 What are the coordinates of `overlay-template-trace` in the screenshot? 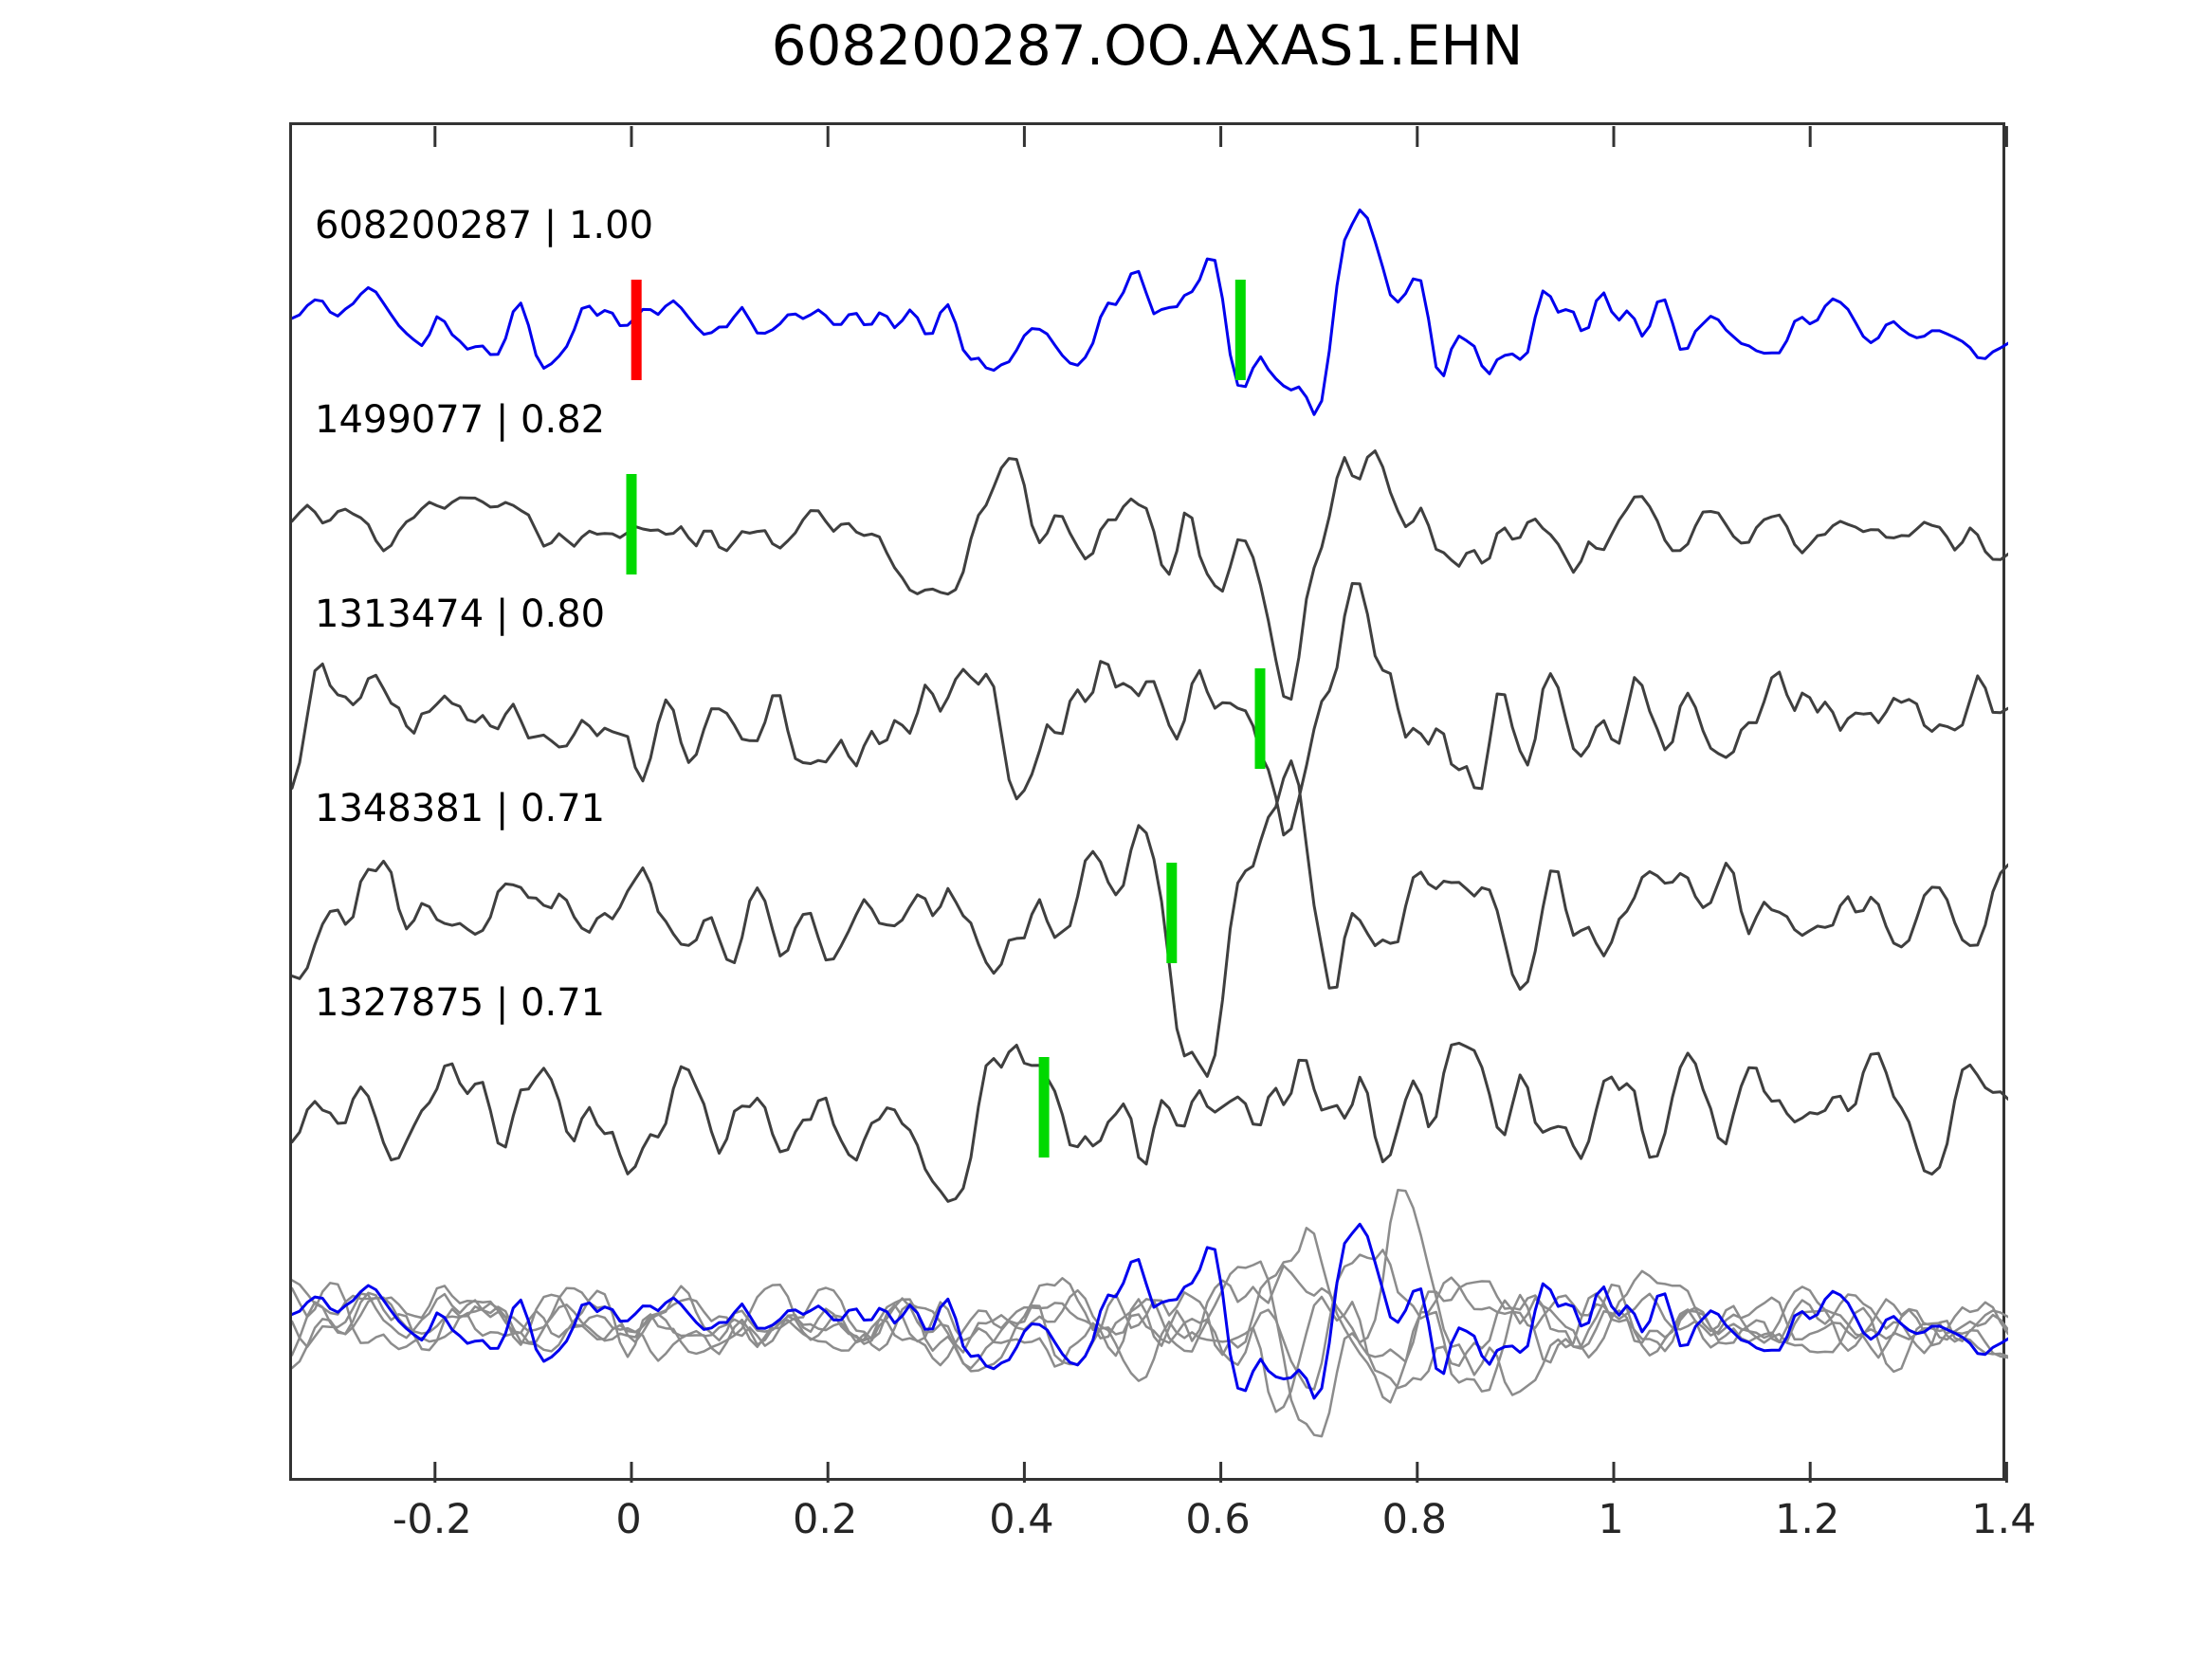 It's located at (1150, 1311).